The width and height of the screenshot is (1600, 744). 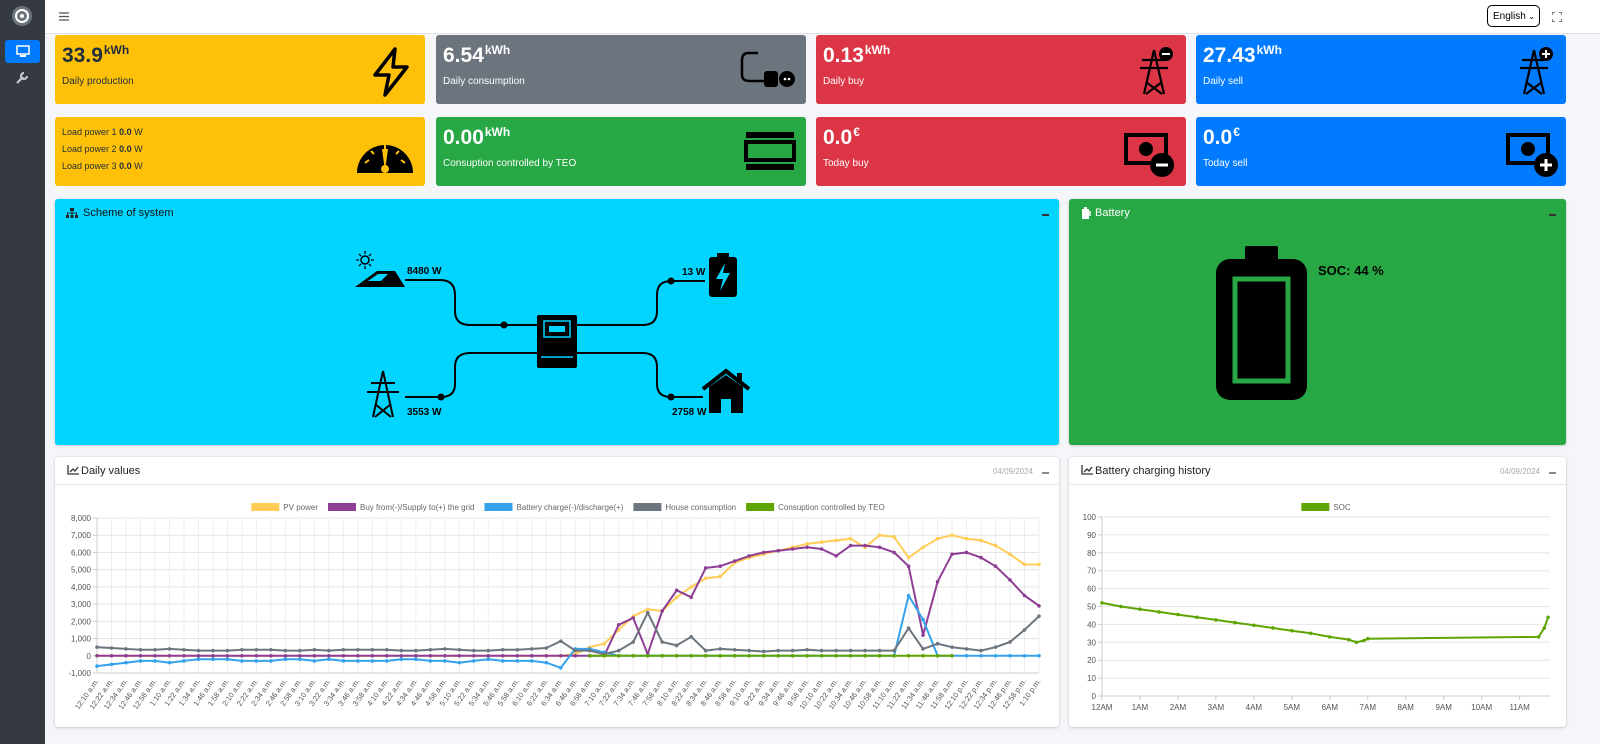 What do you see at coordinates (1292, 707) in the screenshot?
I see `x-tick-label: 5AM` at bounding box center [1292, 707].